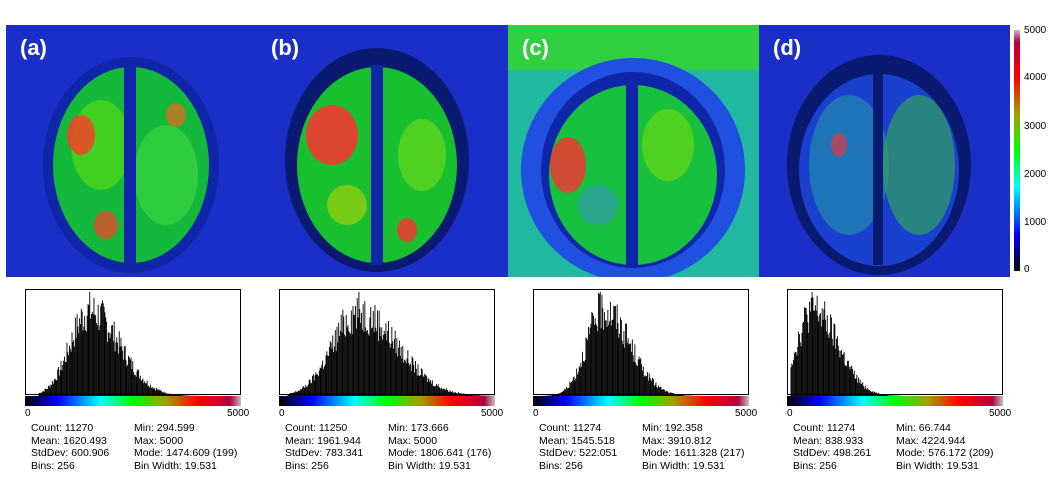 This screenshot has width=1058, height=491. Describe the element at coordinates (931, 440) in the screenshot. I see `stat-max: Max: 4224.944` at that location.